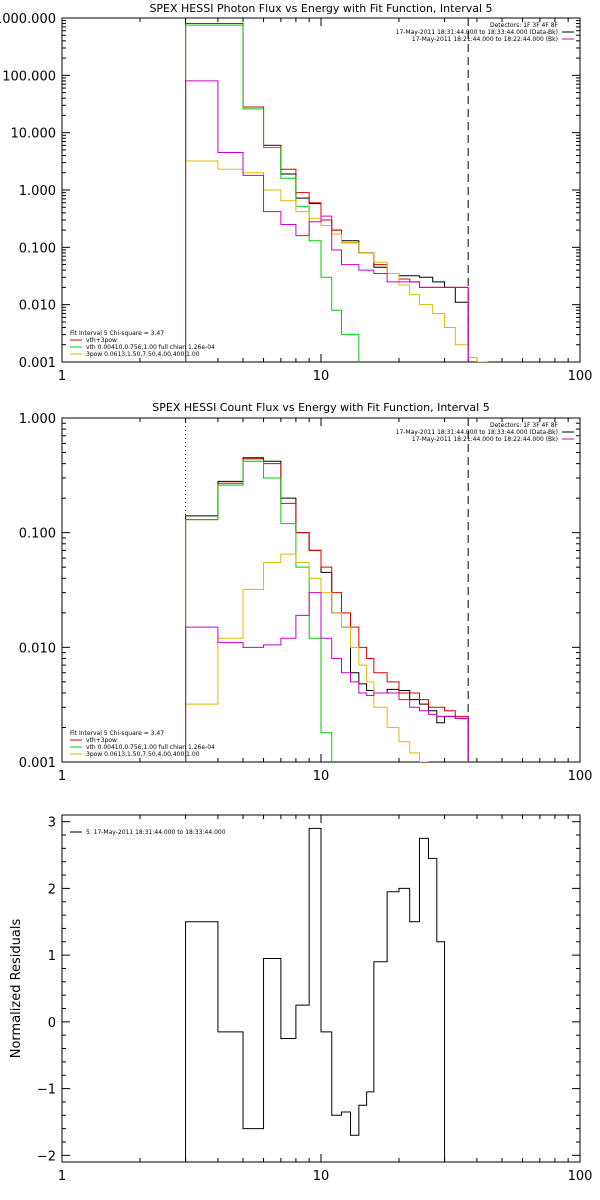 This screenshot has width=600, height=1200. What do you see at coordinates (46, 1090) in the screenshot?
I see `y-tick-label: −1` at bounding box center [46, 1090].